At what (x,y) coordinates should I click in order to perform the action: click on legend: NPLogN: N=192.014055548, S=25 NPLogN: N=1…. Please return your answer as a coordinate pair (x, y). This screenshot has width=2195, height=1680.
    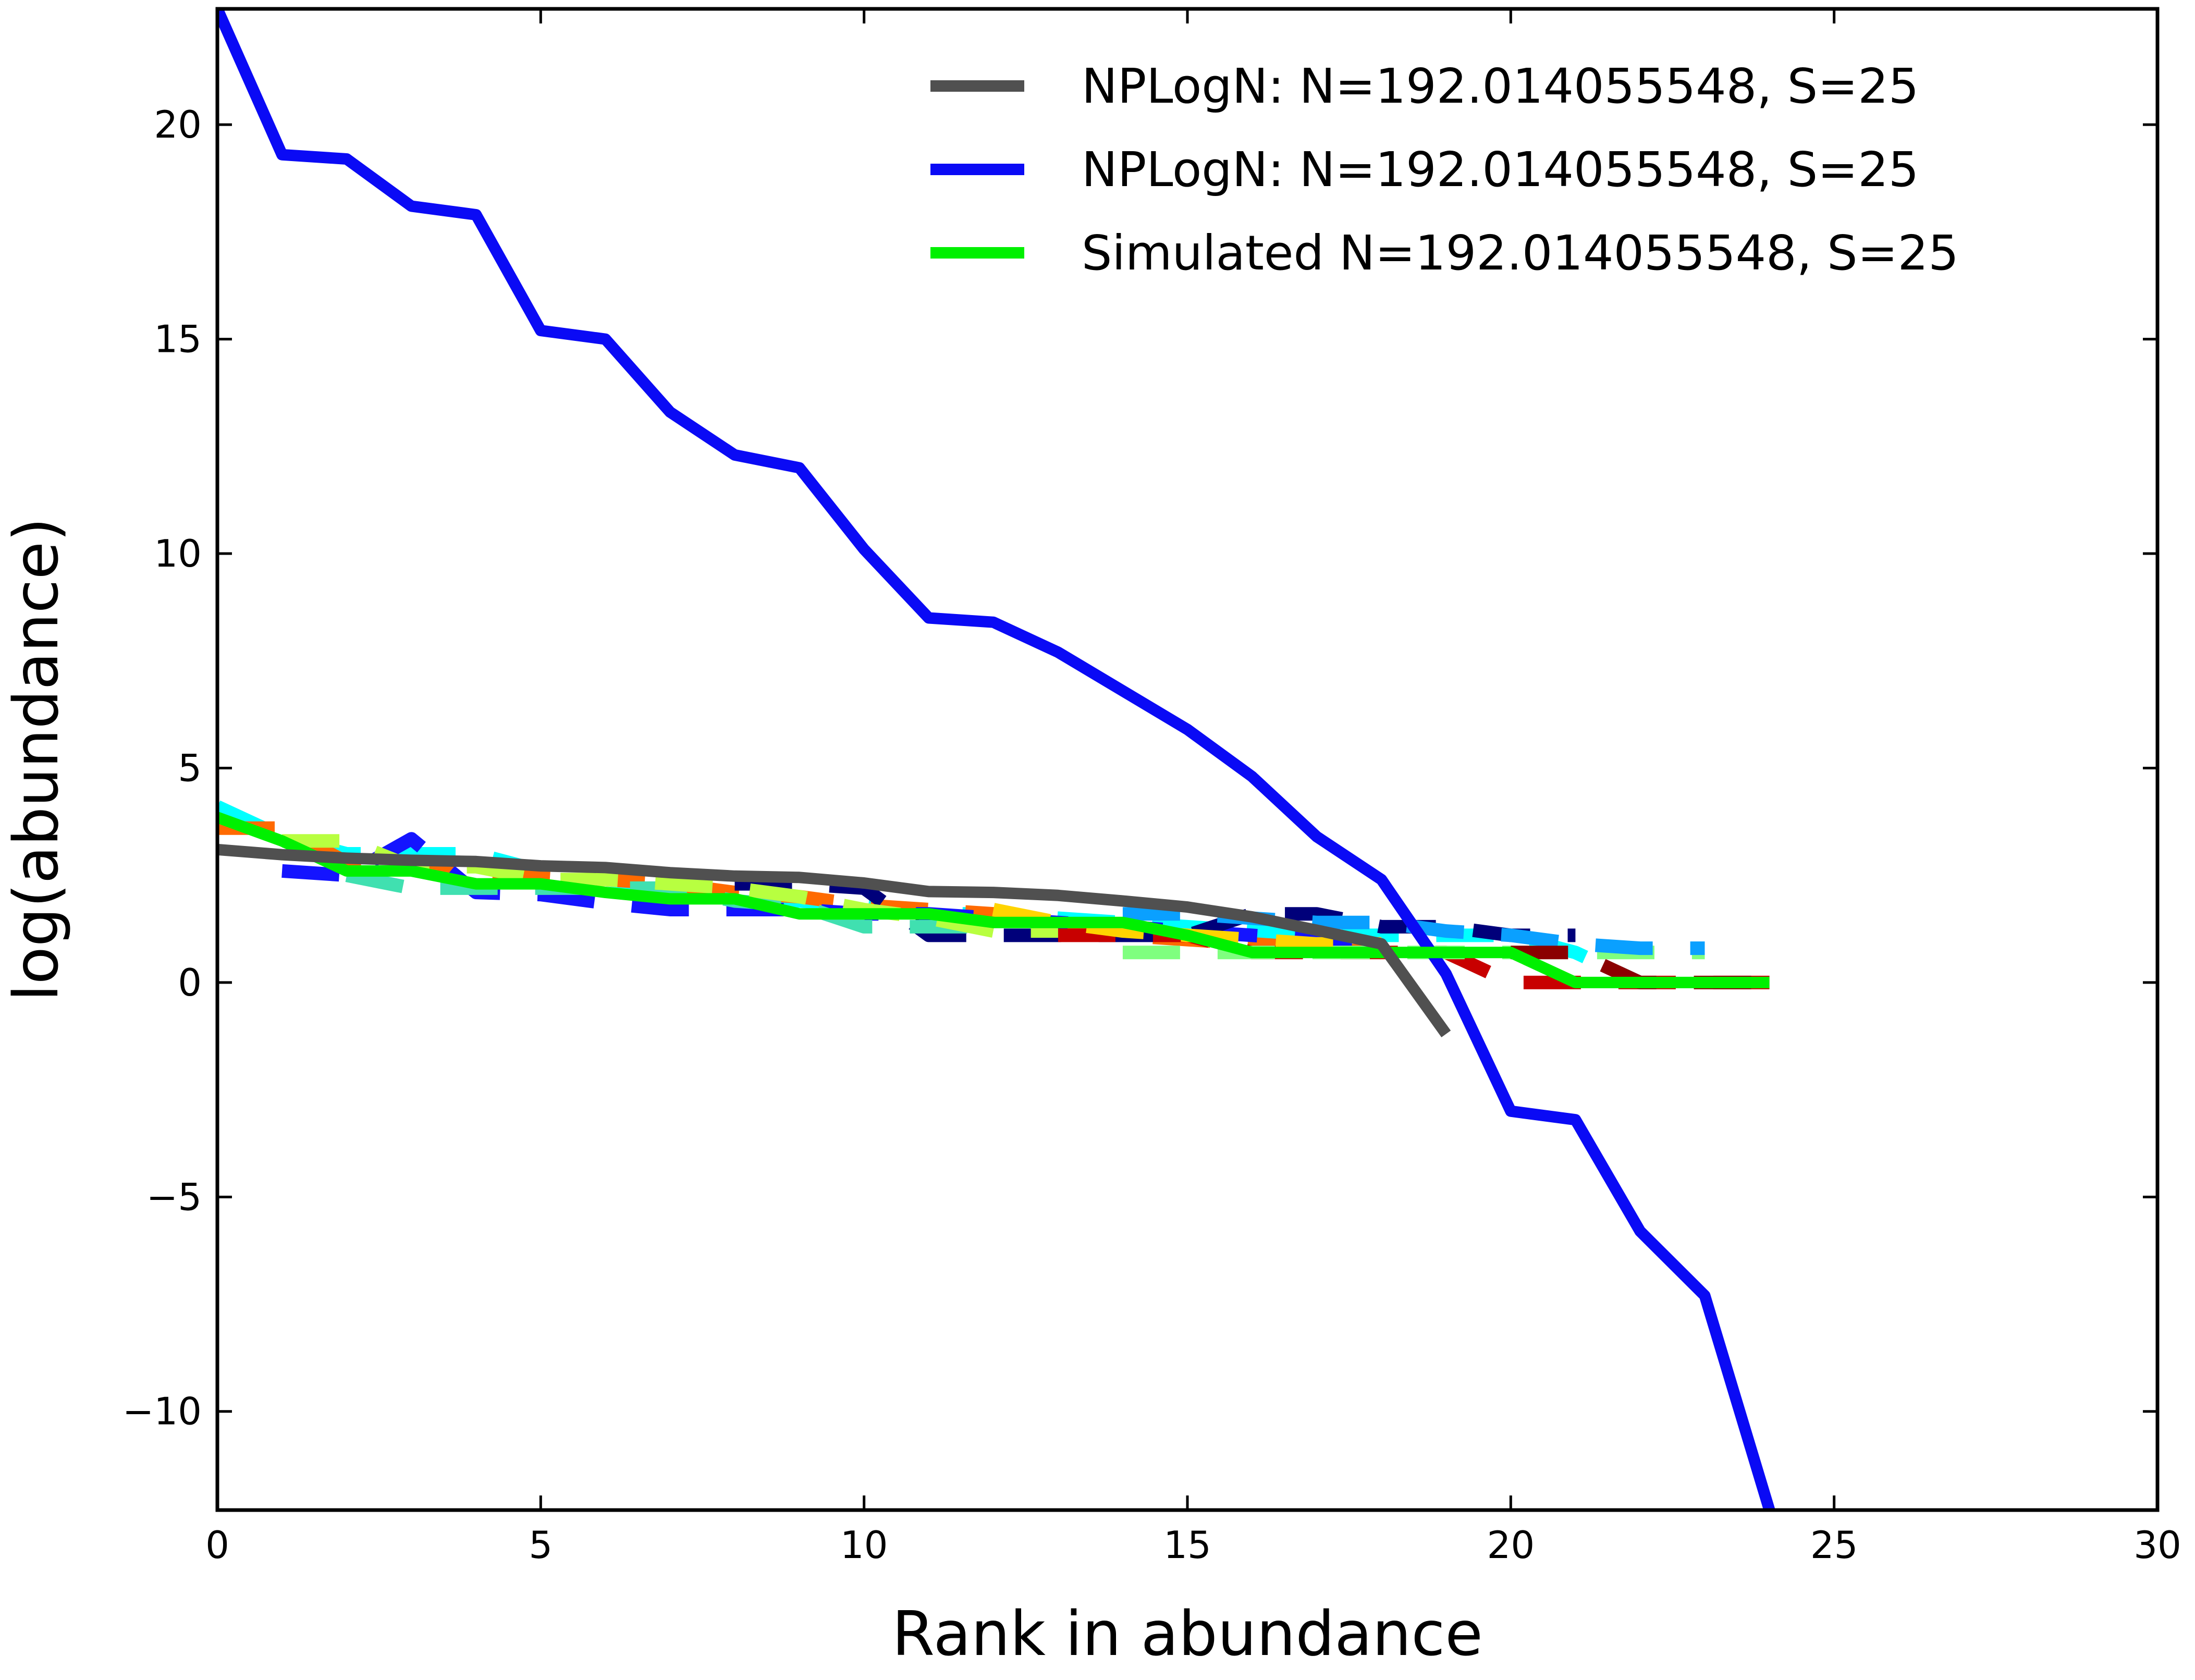
    Looking at the image, I should click on (1445, 169).